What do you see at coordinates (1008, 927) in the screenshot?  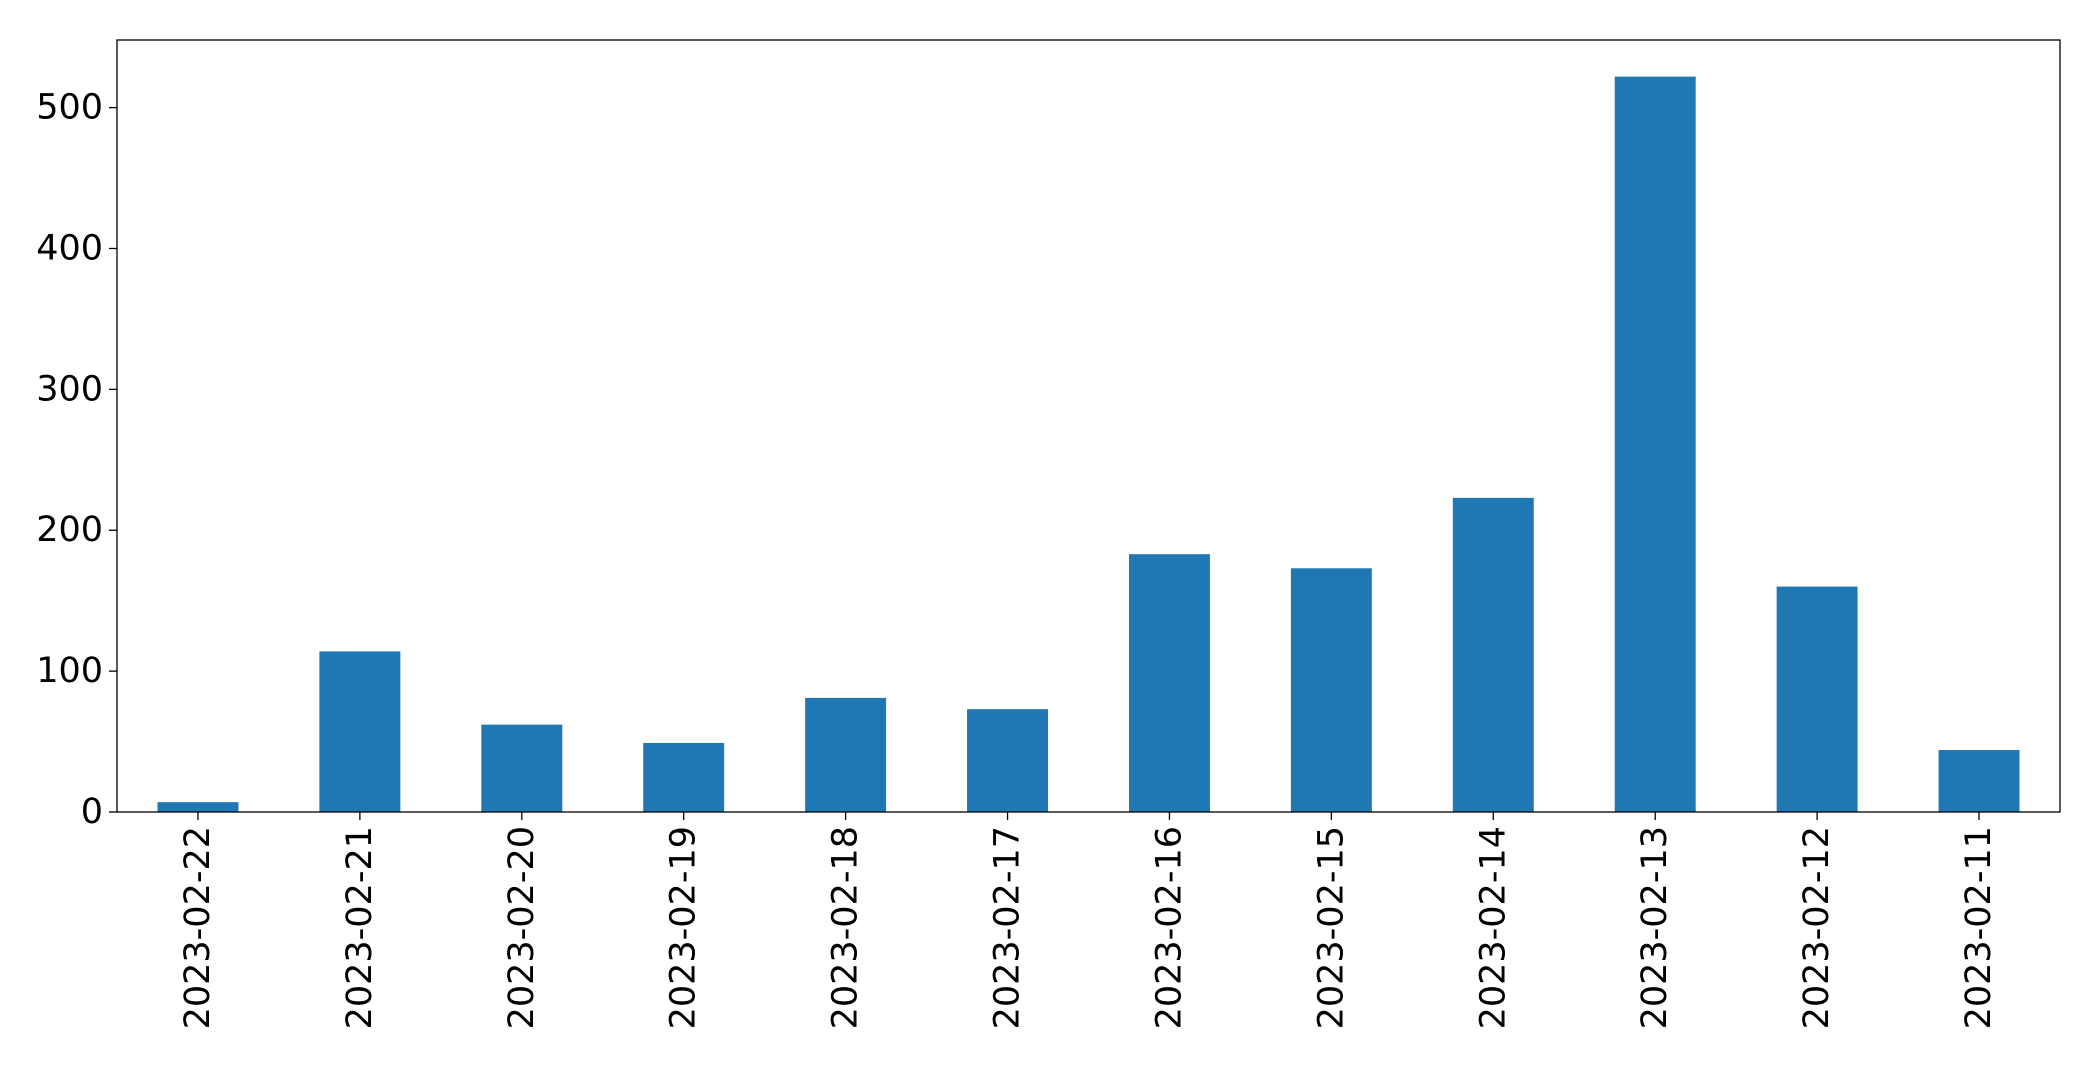 I see `x-tick-label: 2023-02-17` at bounding box center [1008, 927].